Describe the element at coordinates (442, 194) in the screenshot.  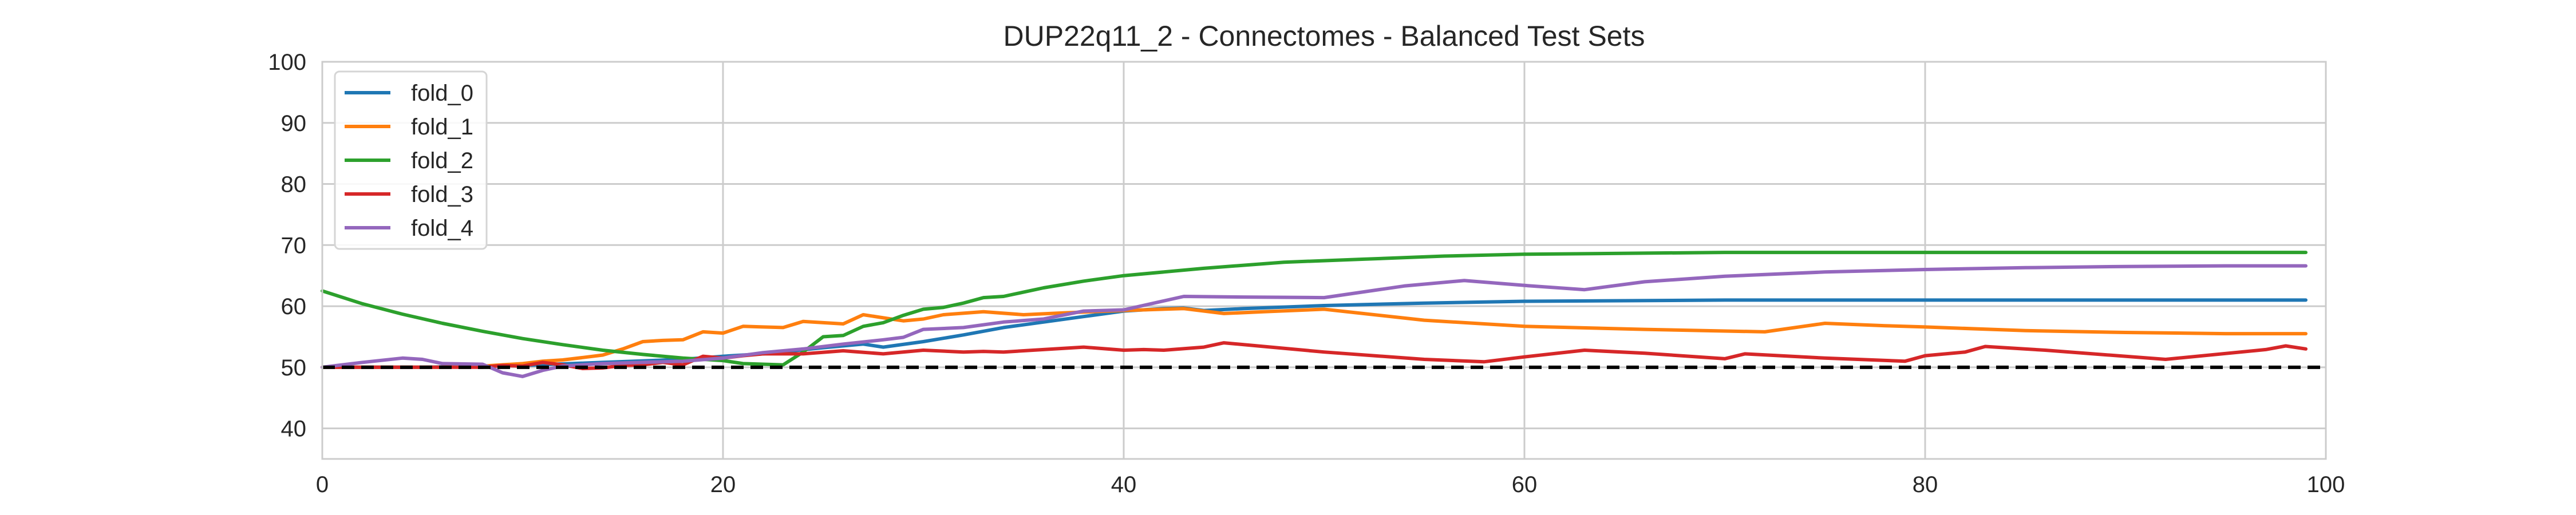
I see `legend-label-fold_3: fold_3` at that location.